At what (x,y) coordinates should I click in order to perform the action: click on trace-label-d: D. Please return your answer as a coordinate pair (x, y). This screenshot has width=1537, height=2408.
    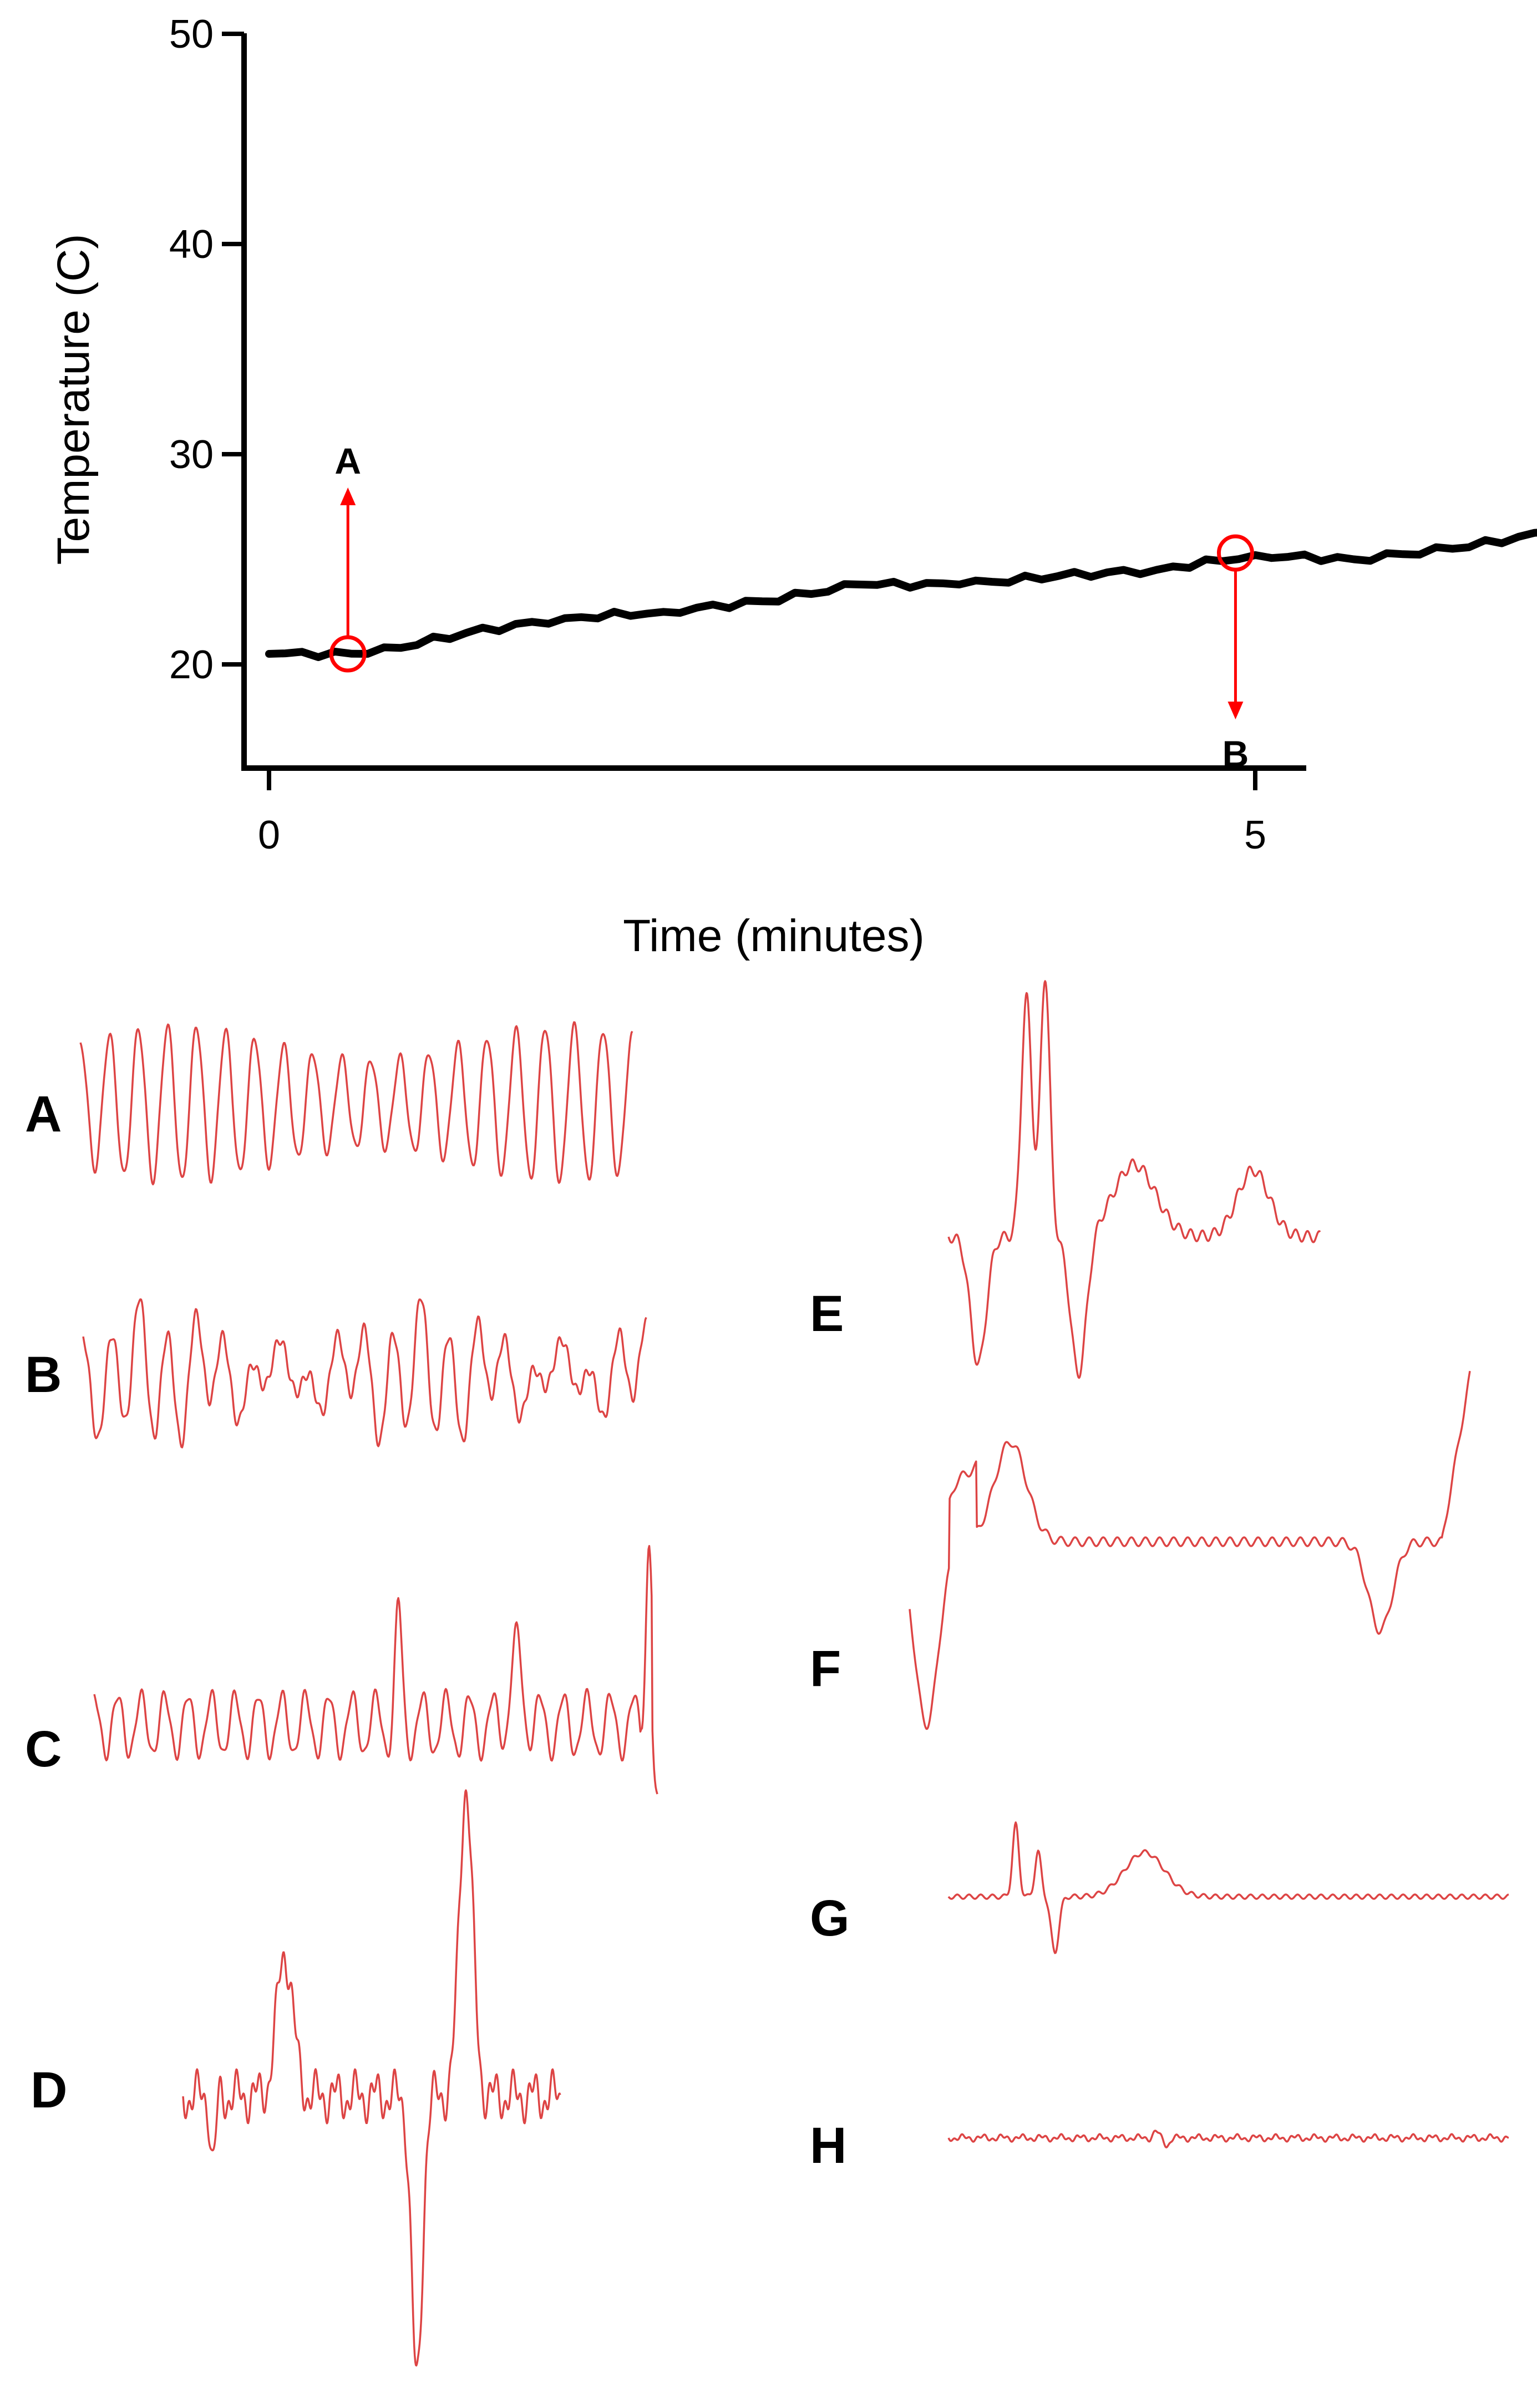
    Looking at the image, I should click on (49, 2090).